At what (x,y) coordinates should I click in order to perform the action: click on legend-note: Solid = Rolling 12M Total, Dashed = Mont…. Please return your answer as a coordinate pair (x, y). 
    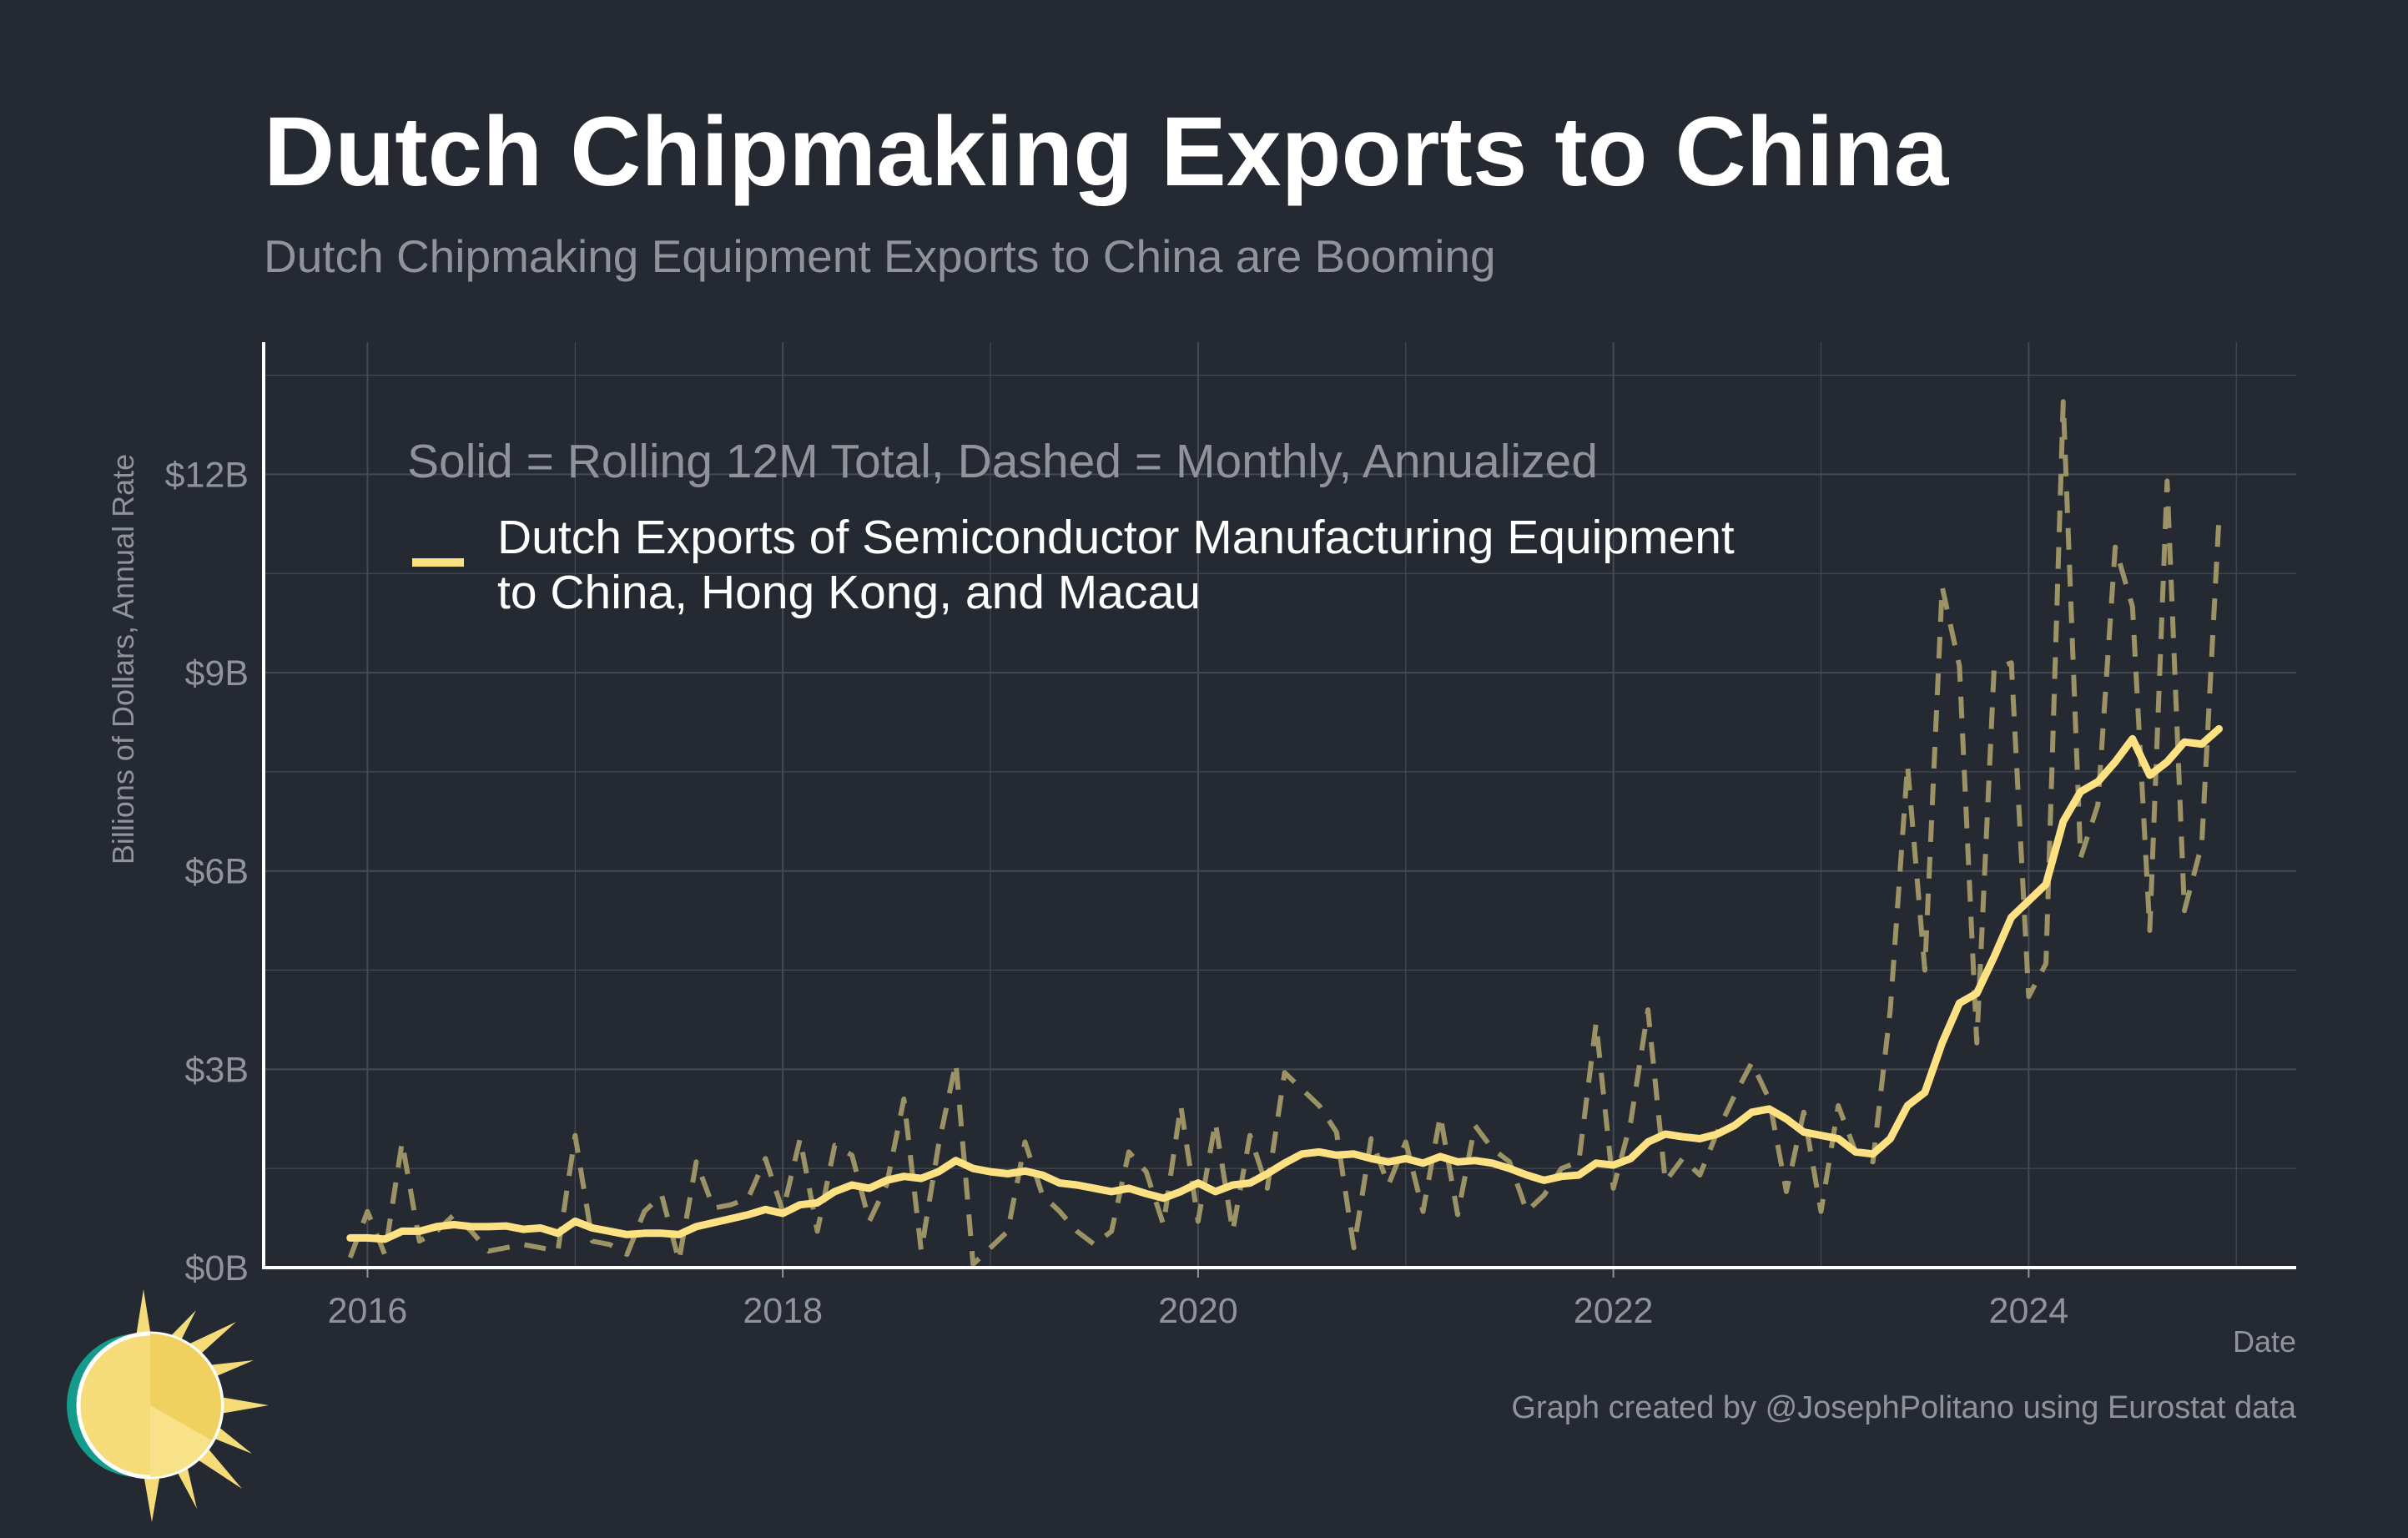
    Looking at the image, I should click on (1002, 461).